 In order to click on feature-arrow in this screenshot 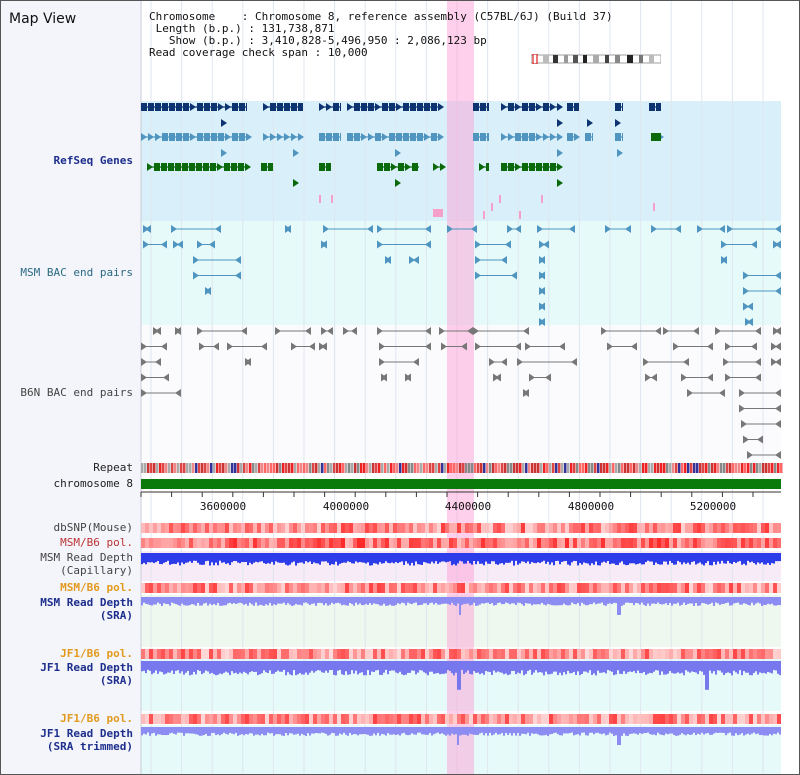, I will do `click(590, 123)`.